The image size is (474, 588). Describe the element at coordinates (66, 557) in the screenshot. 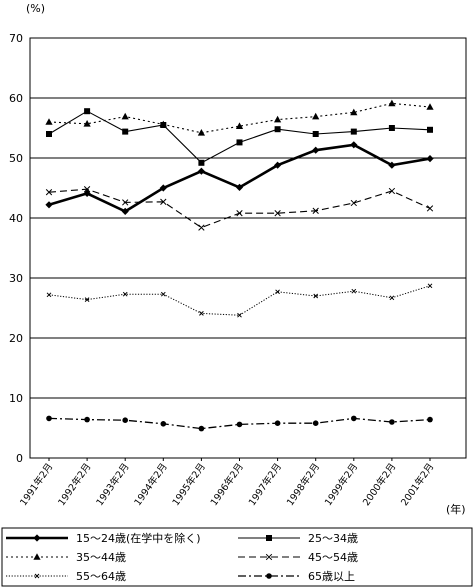

I see `legend-item: 35～44歳` at that location.